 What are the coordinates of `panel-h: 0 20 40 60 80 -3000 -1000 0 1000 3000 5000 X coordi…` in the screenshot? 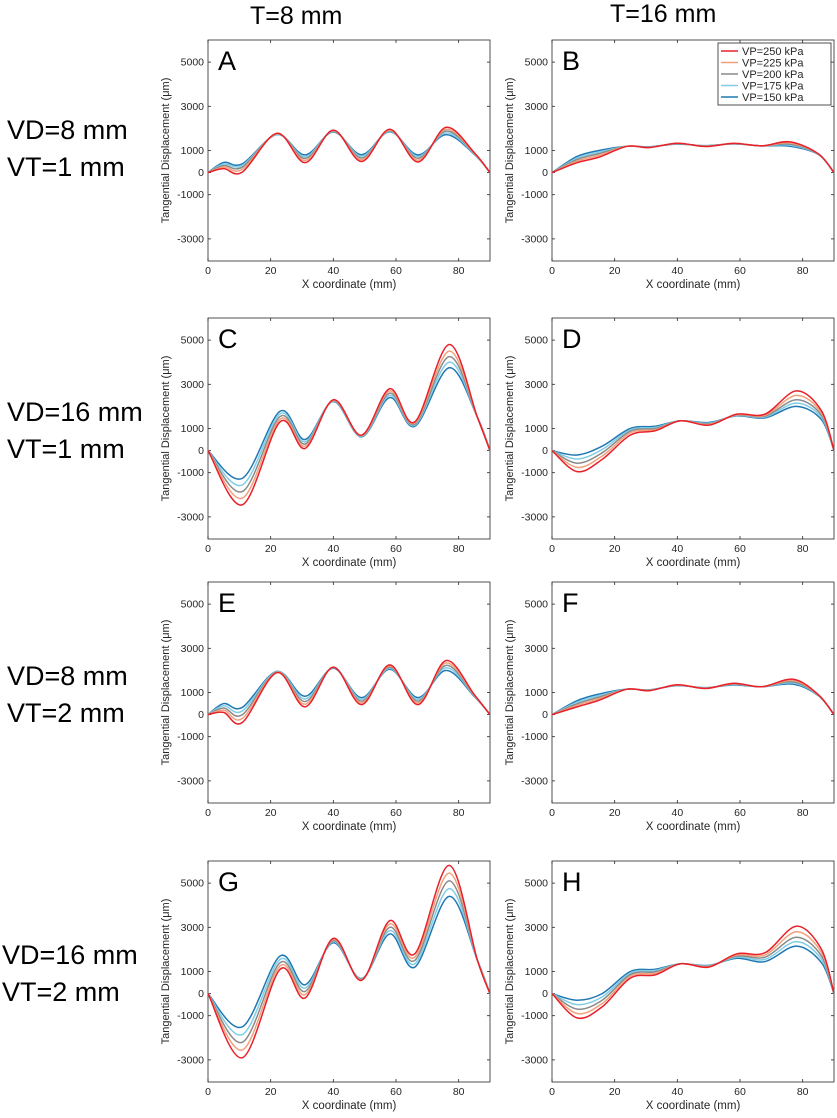 It's located at (669, 986).